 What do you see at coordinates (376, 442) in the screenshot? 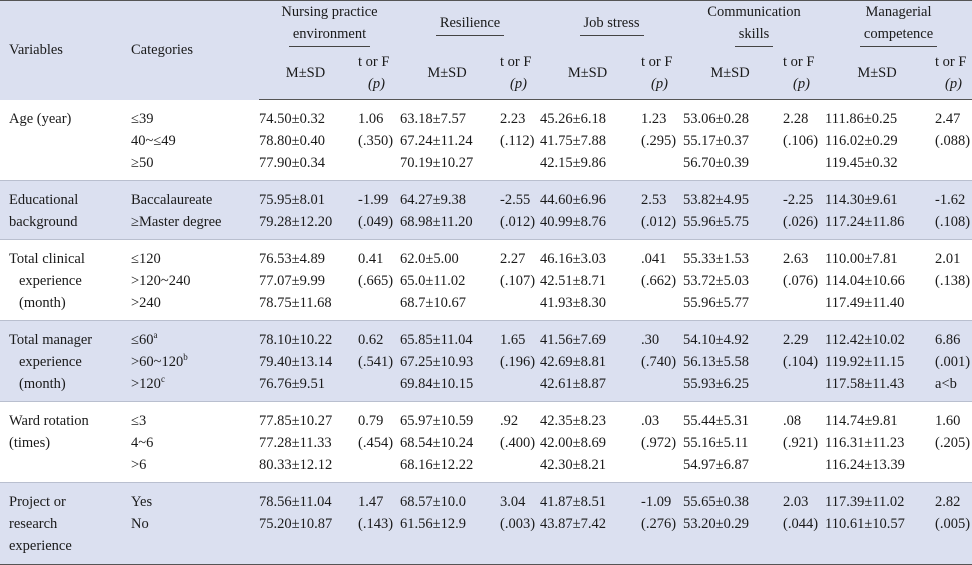
I see `stat-cell: 0.79 (.454)` at bounding box center [376, 442].